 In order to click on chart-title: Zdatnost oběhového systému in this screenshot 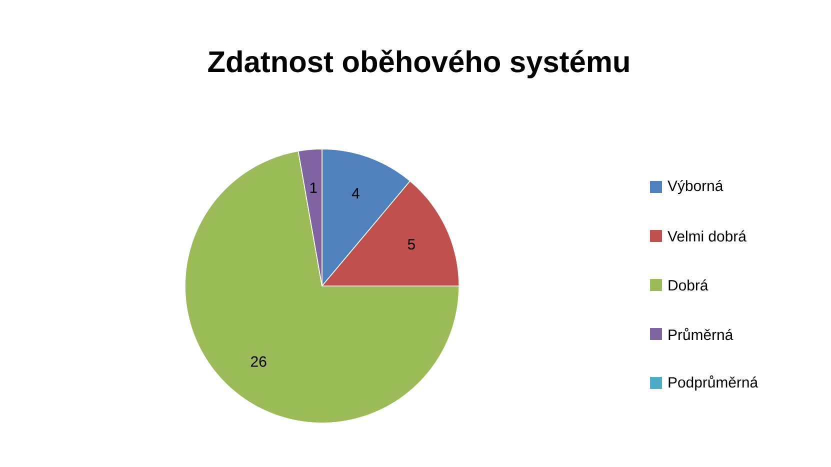, I will do `click(418, 64)`.